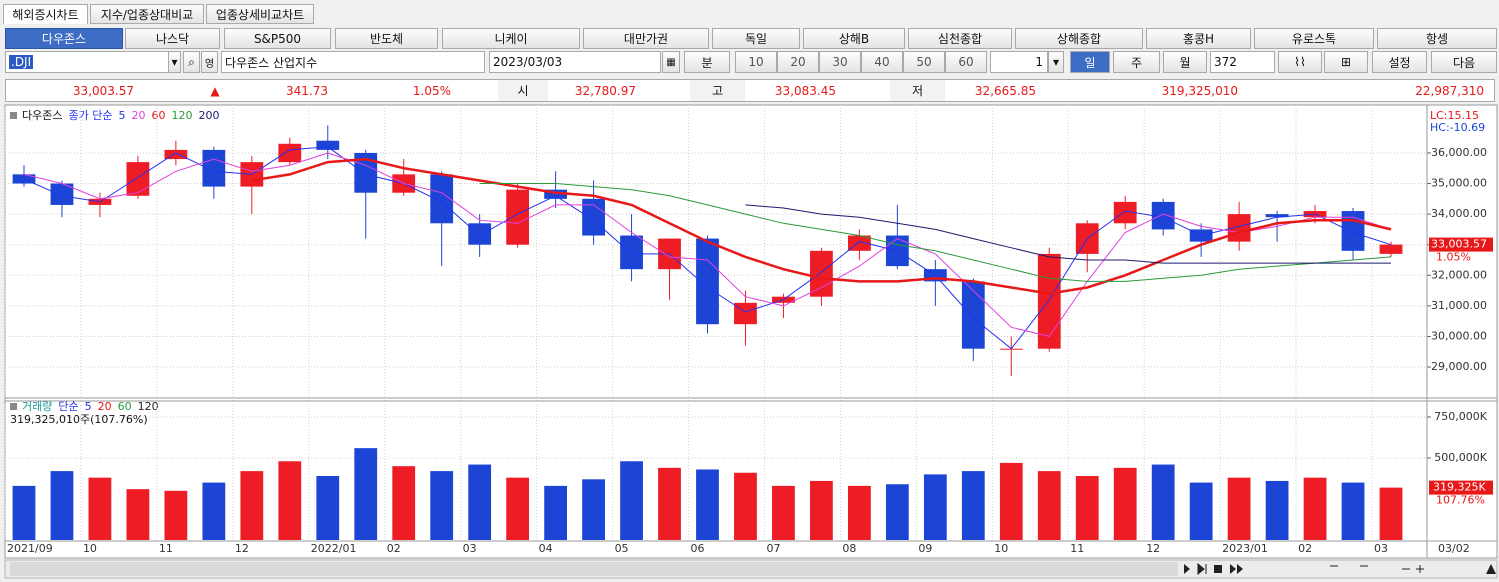 This screenshot has width=1499, height=582. Describe the element at coordinates (1437, 38) in the screenshot. I see `market-button: 항셍` at that location.